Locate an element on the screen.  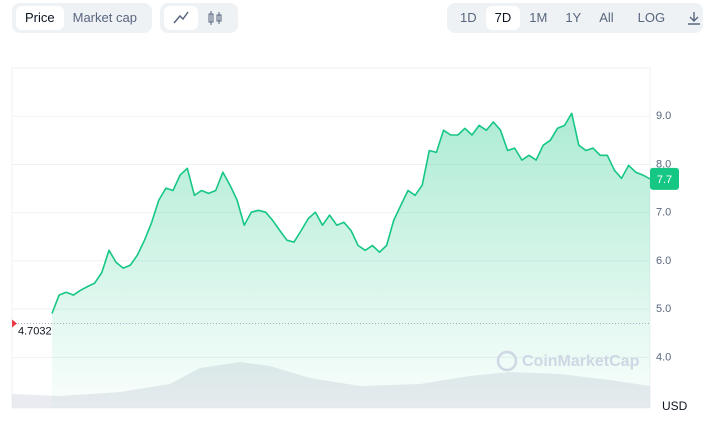
watermark: CoinMarketCap is located at coordinates (568, 361).